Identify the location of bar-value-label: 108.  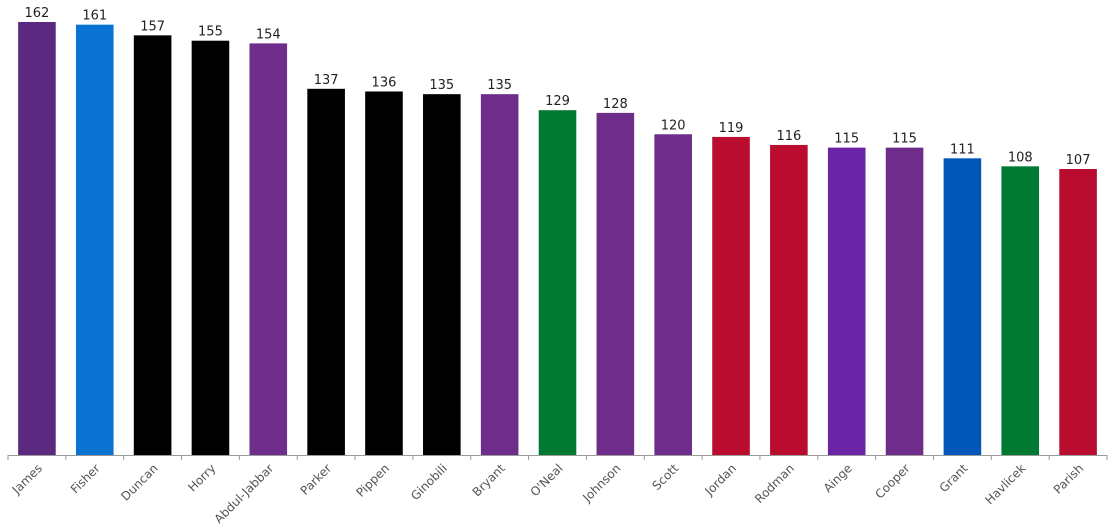
(1020, 157).